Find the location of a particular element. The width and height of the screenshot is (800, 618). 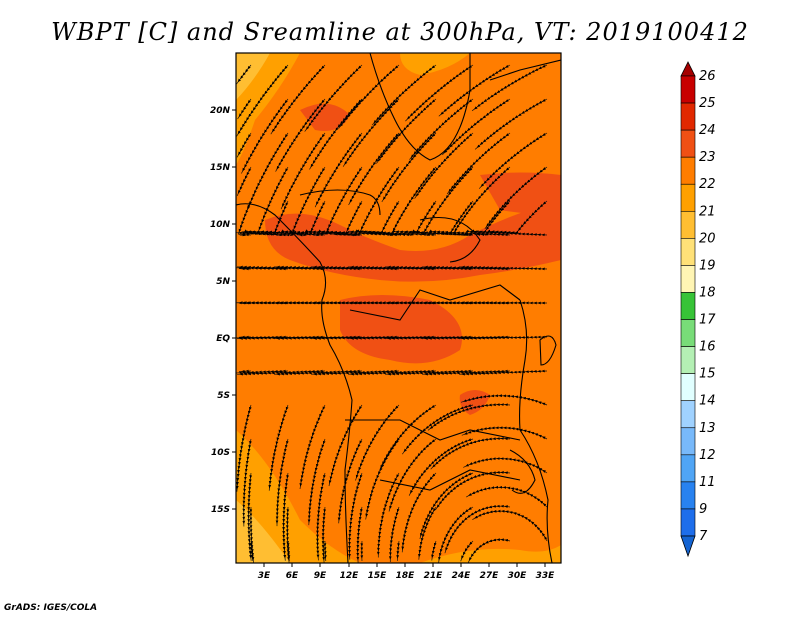

colorbar-label: 18 is located at coordinates (707, 292).